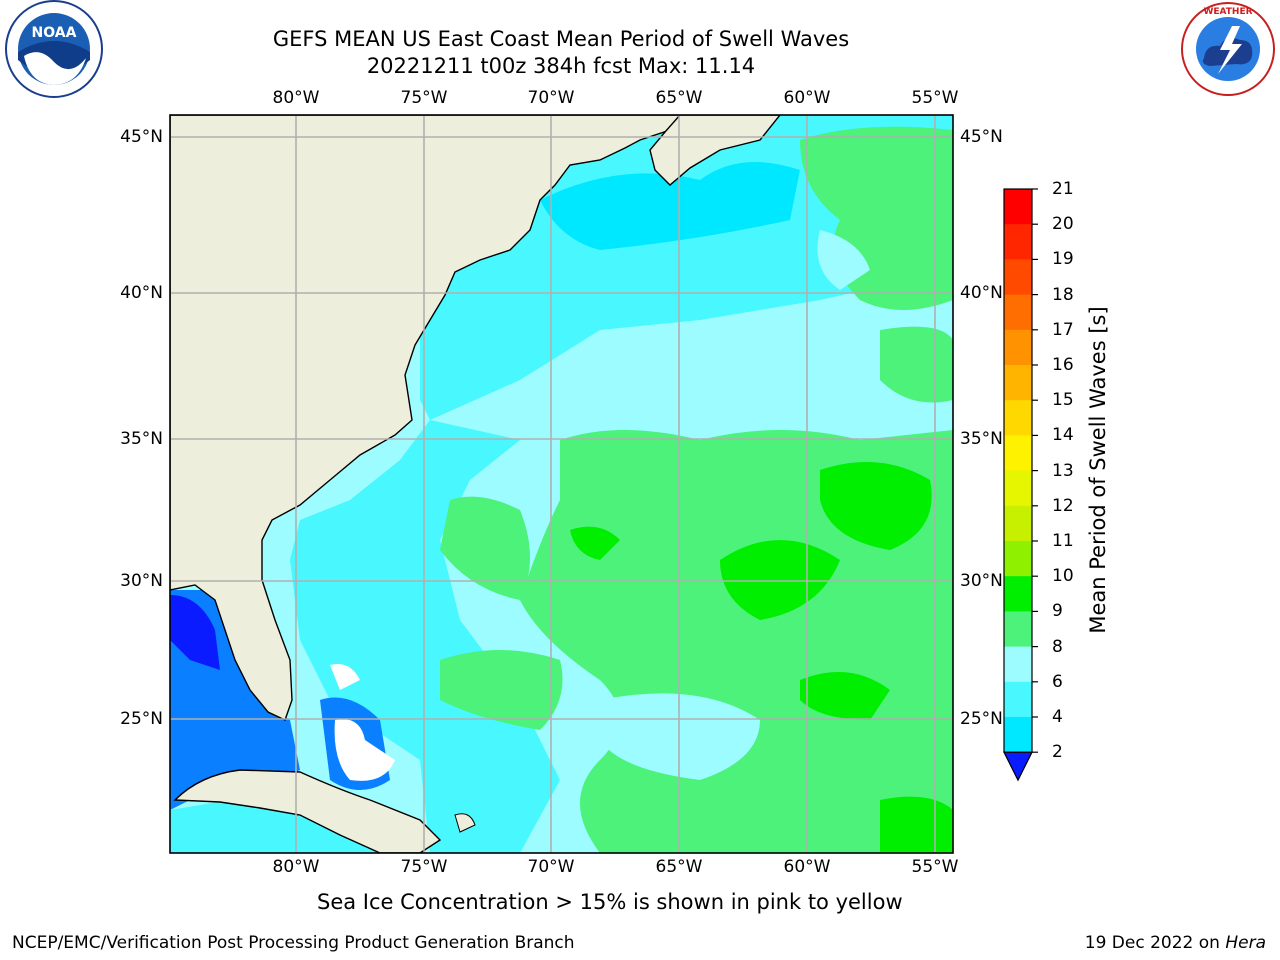 The height and width of the screenshot is (960, 1280). What do you see at coordinates (807, 867) in the screenshot?
I see `lon-label-bottom: 60°W` at bounding box center [807, 867].